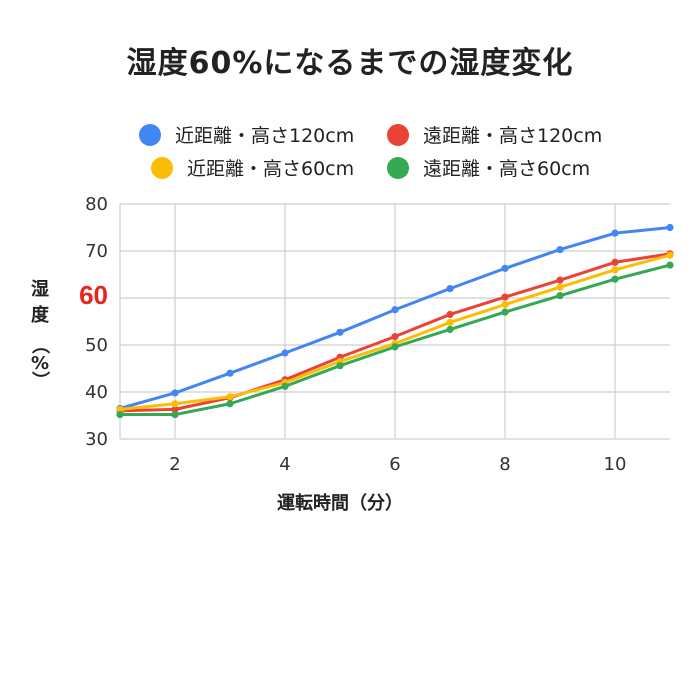 This screenshot has width=700, height=700. Describe the element at coordinates (507, 169) in the screenshot. I see `legend-label-3: 遠距離・高さ60cm` at that location.